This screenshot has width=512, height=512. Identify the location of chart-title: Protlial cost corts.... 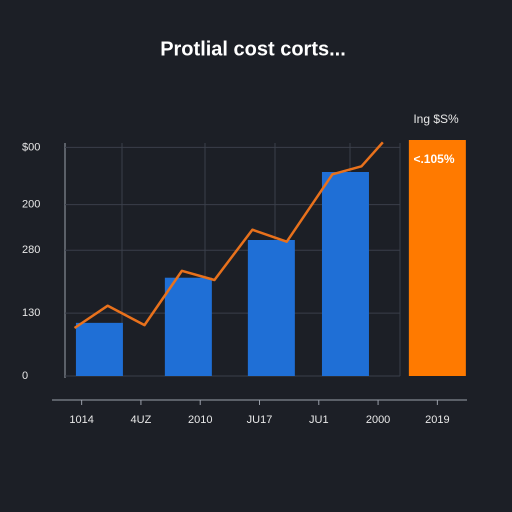
(253, 49).